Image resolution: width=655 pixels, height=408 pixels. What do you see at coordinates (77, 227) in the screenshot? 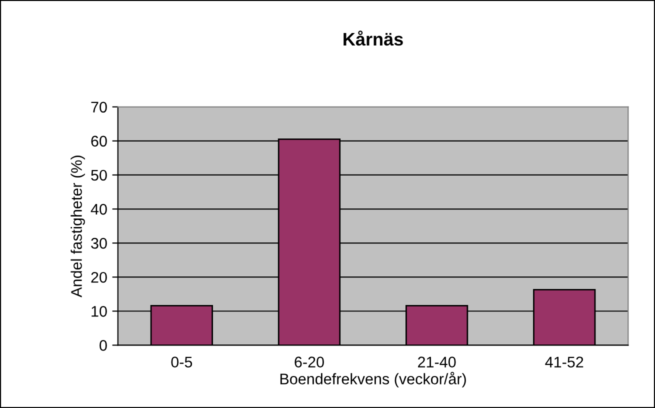
I see `y-axis-title: Andel fastigheter (%)` at bounding box center [77, 227].